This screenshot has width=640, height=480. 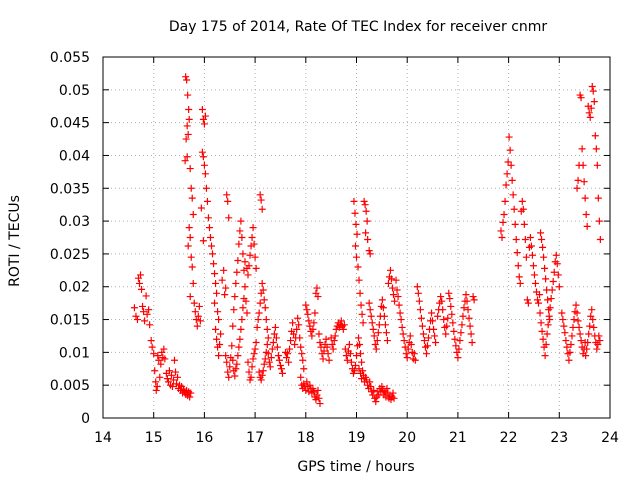 I want to click on x-tick-label: 21, so click(x=458, y=438).